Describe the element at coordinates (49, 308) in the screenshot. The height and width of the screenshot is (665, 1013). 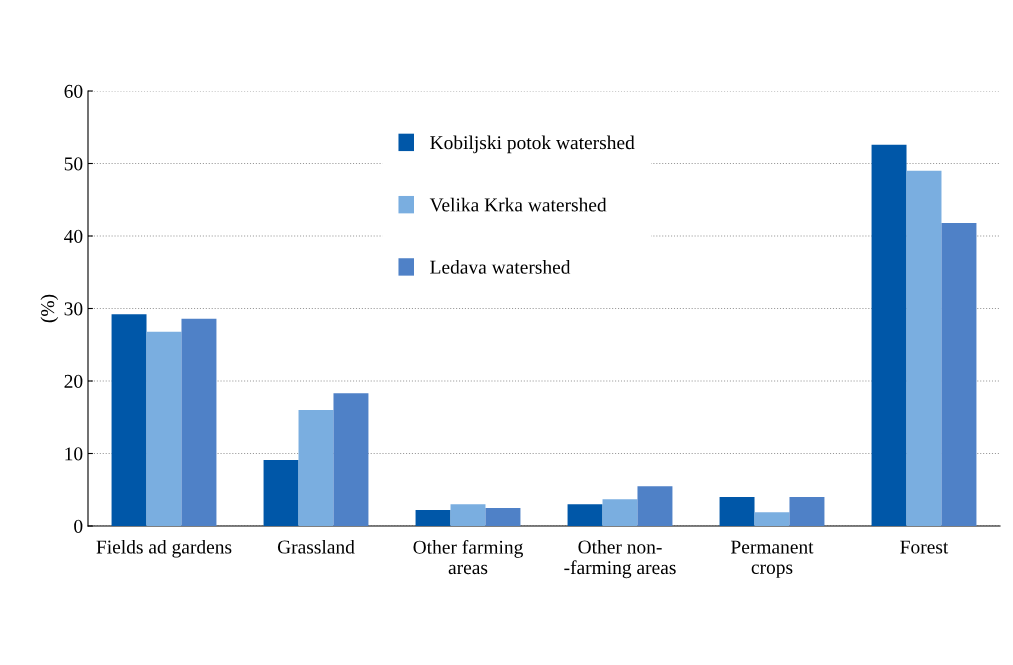
I see `y-axis-title: (%)` at that location.